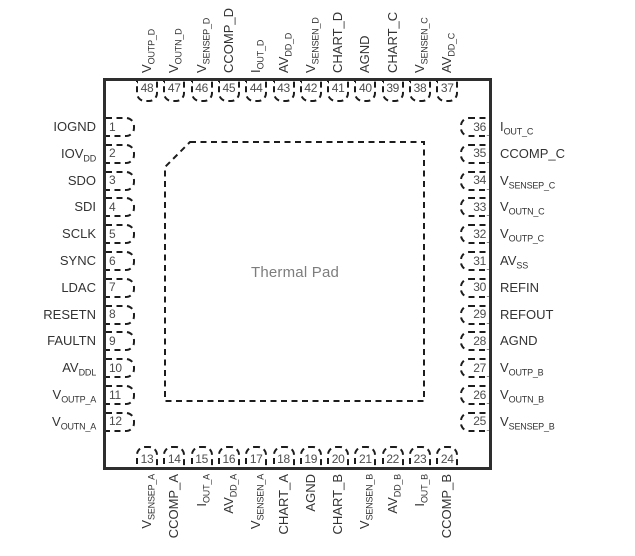 This screenshot has height=556, width=635. What do you see at coordinates (479, 260) in the screenshot?
I see `pin-number: 31` at bounding box center [479, 260].